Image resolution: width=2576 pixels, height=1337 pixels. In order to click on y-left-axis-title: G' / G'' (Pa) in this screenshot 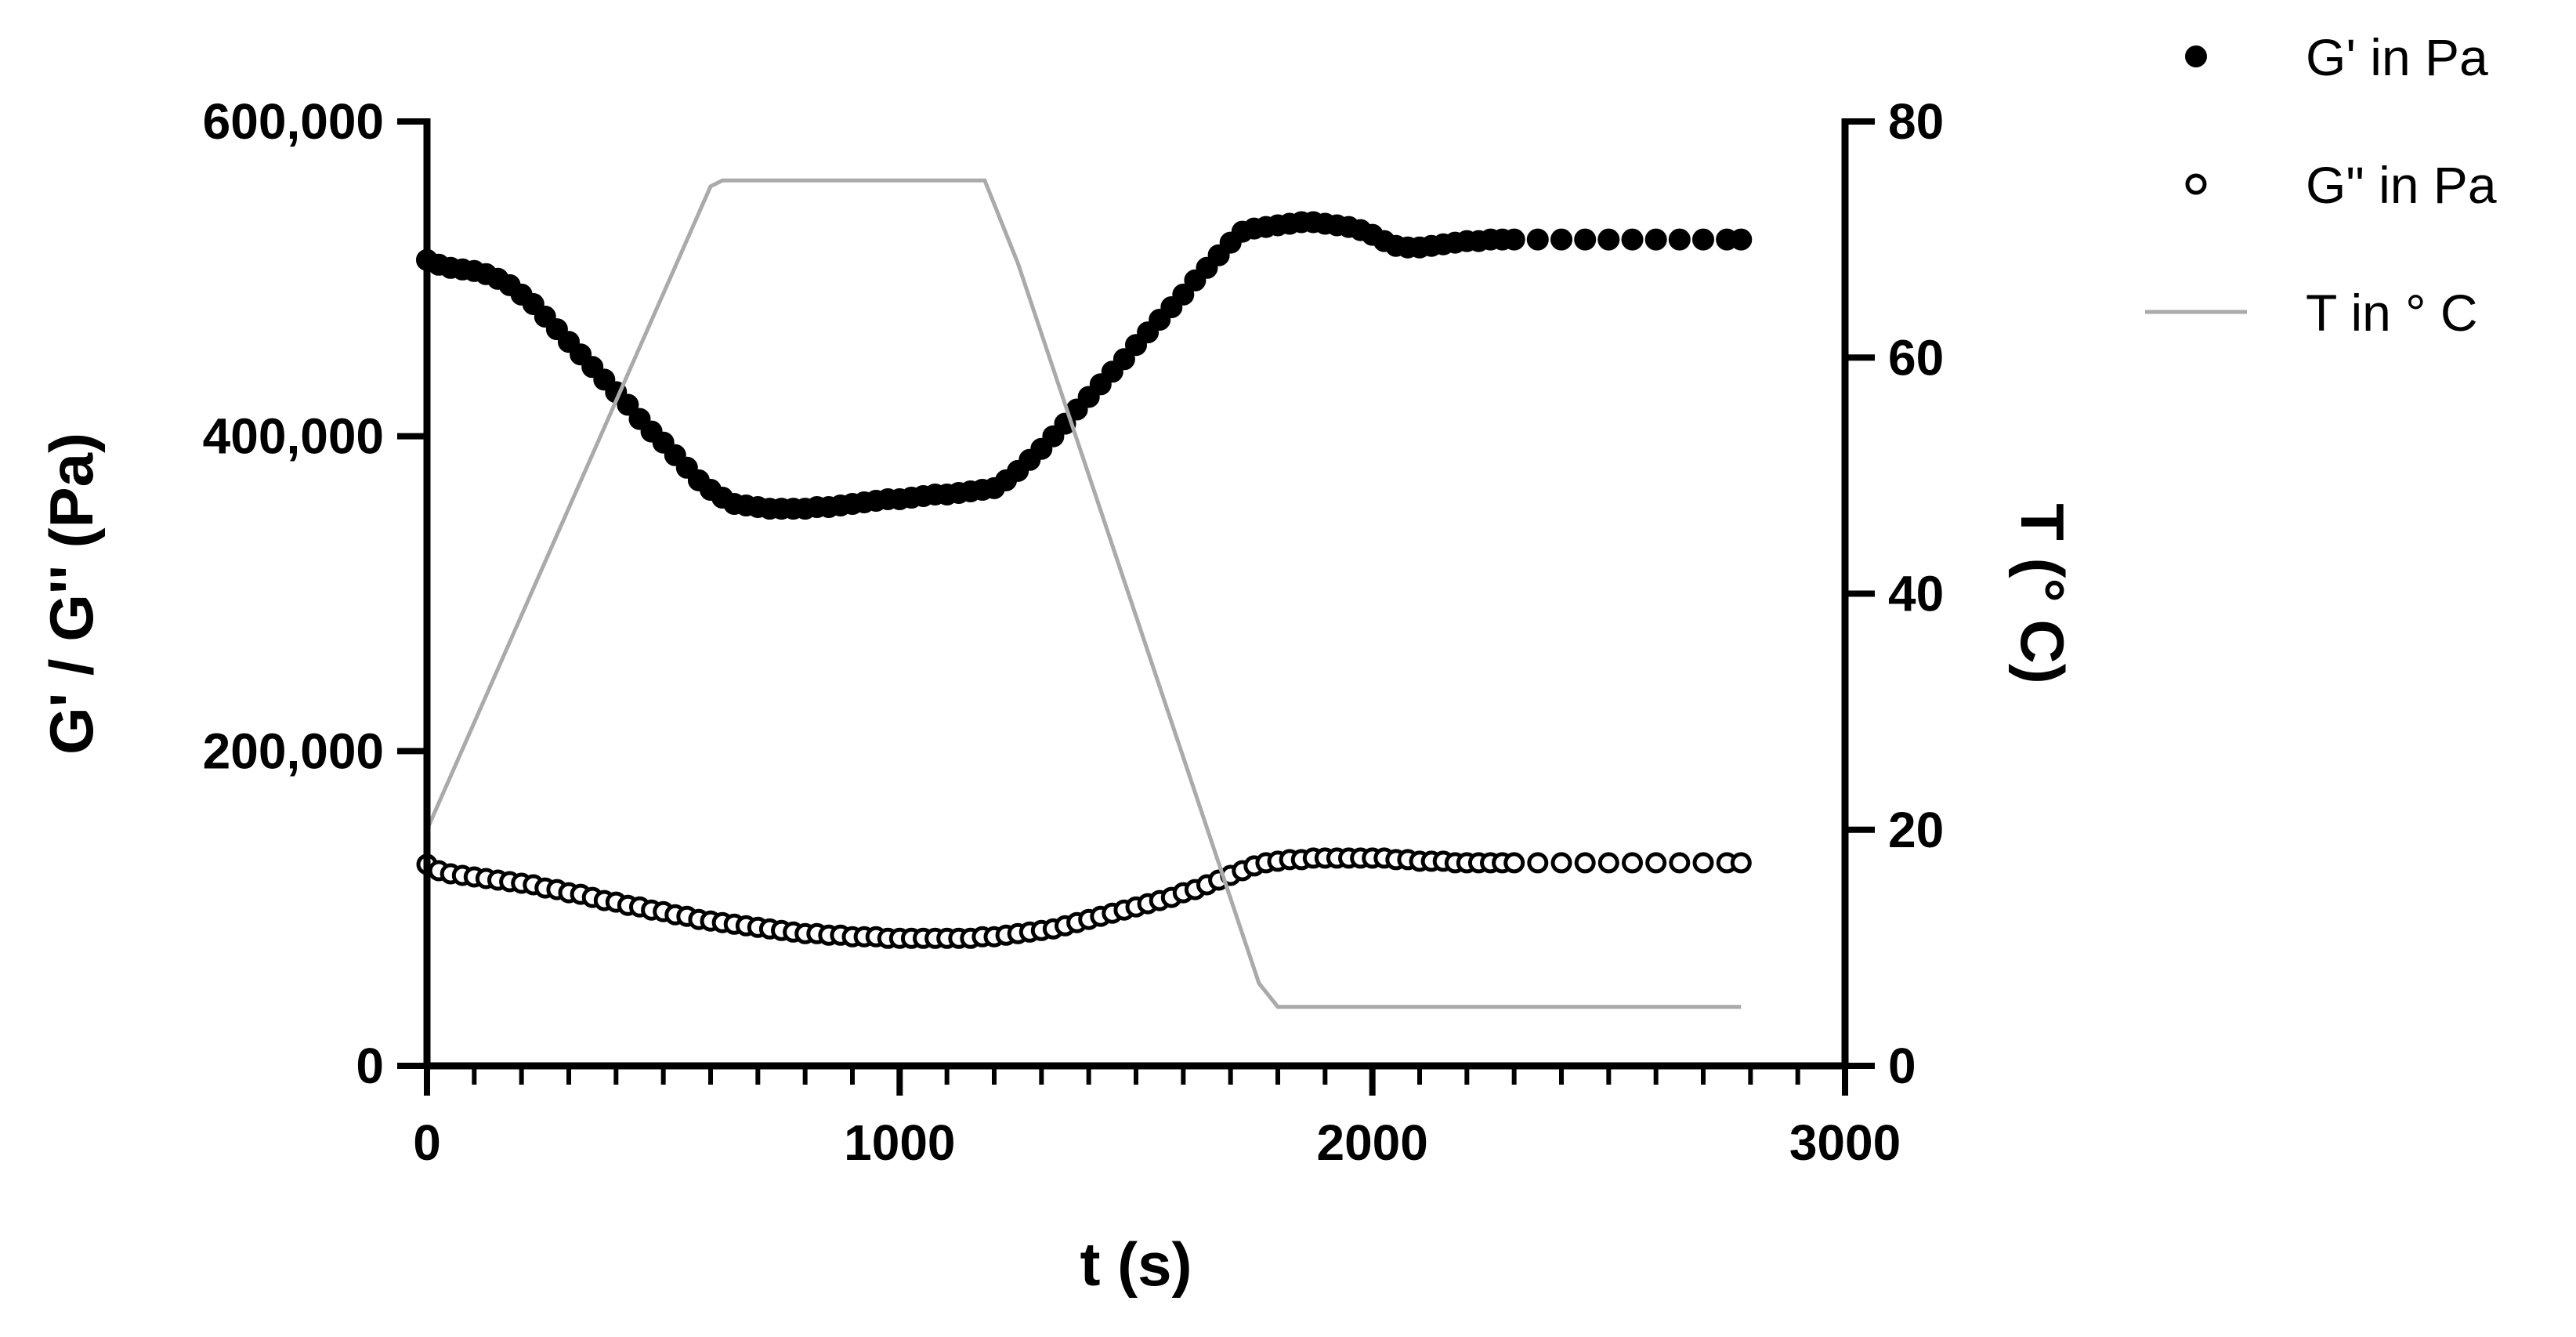, I will do `click(71, 594)`.